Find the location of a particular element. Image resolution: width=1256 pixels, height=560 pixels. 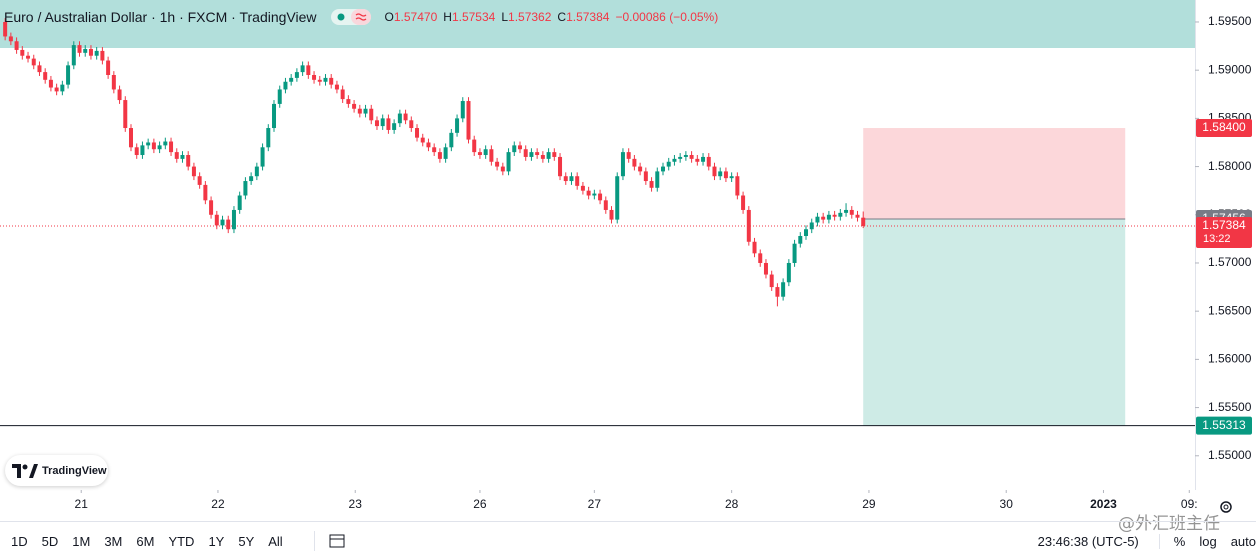

range-button: 5D is located at coordinates (50, 541).